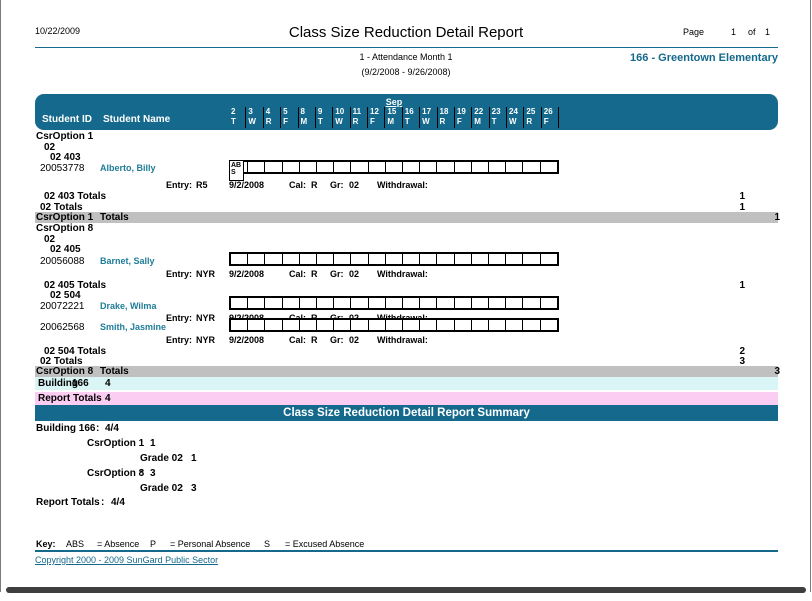 This screenshot has width=812, height=601. What do you see at coordinates (742, 207) in the screenshot?
I see `grade-totals-value: 1` at bounding box center [742, 207].